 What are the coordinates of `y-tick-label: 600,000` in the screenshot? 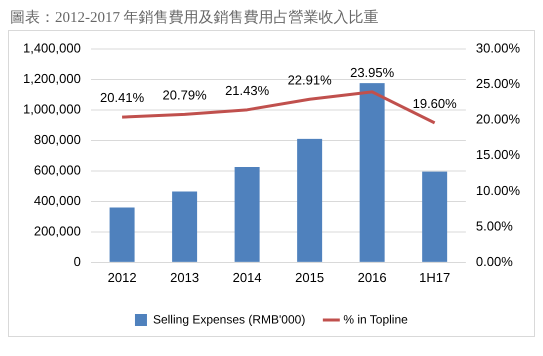 It's located at (57, 170).